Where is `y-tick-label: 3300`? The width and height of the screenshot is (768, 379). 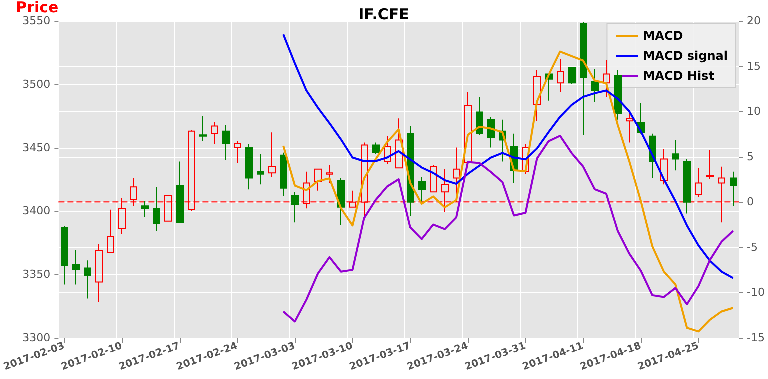 y-tick-label: 3300 is located at coordinates (36, 338).